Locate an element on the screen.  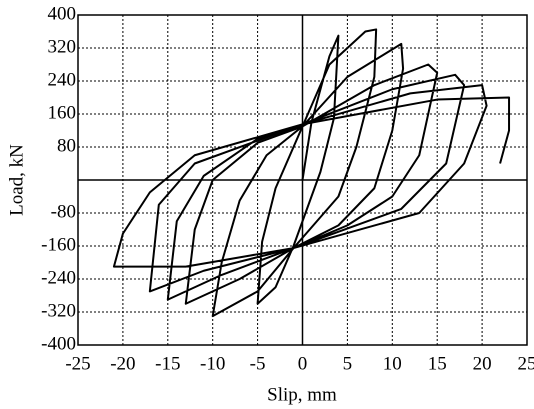
y-tick-label: 400 is located at coordinates (62, 13).